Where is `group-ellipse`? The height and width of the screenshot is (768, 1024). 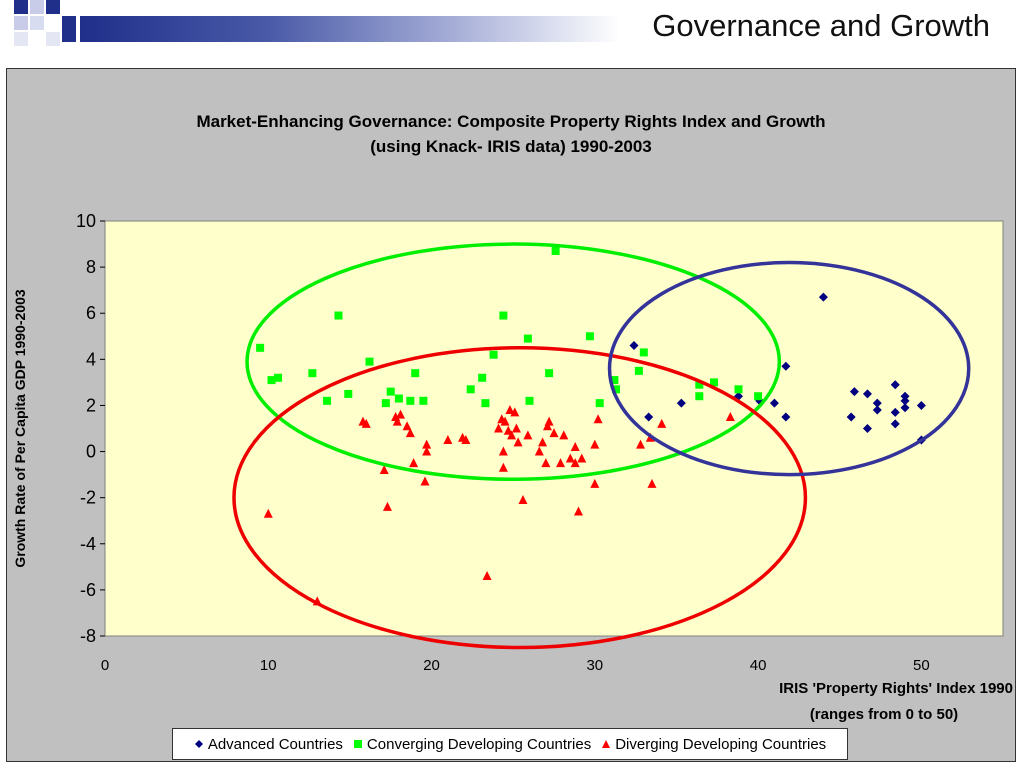 group-ellipse is located at coordinates (789, 368).